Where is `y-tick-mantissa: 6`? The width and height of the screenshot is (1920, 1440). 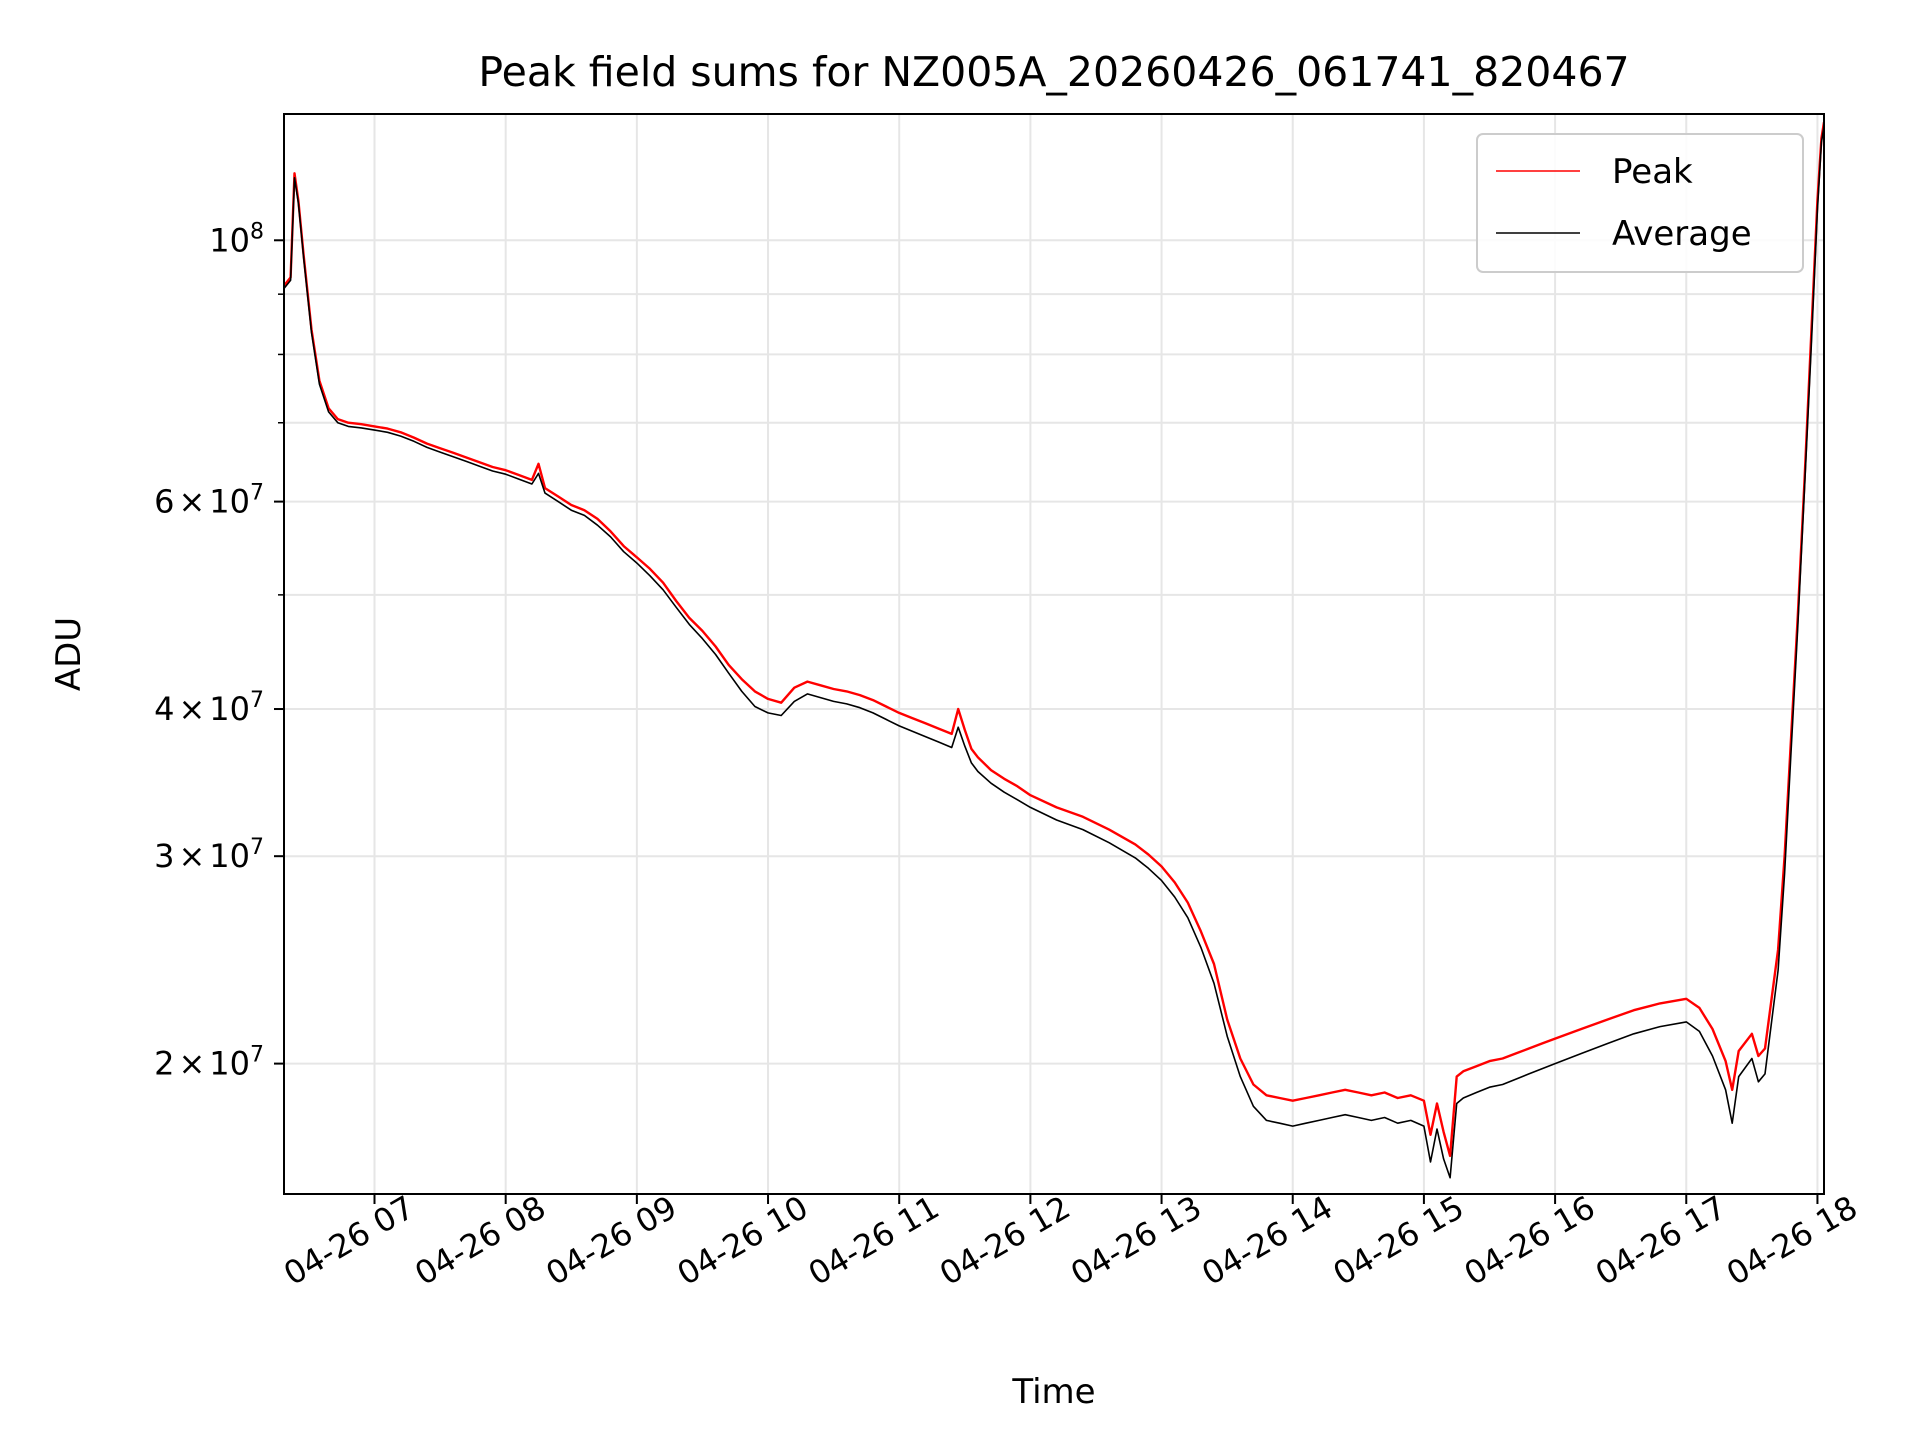 y-tick-mantissa: 6 is located at coordinates (164, 502).